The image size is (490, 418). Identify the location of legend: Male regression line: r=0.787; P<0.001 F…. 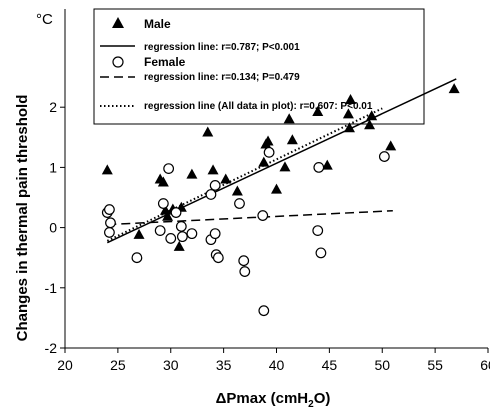
(236, 64).